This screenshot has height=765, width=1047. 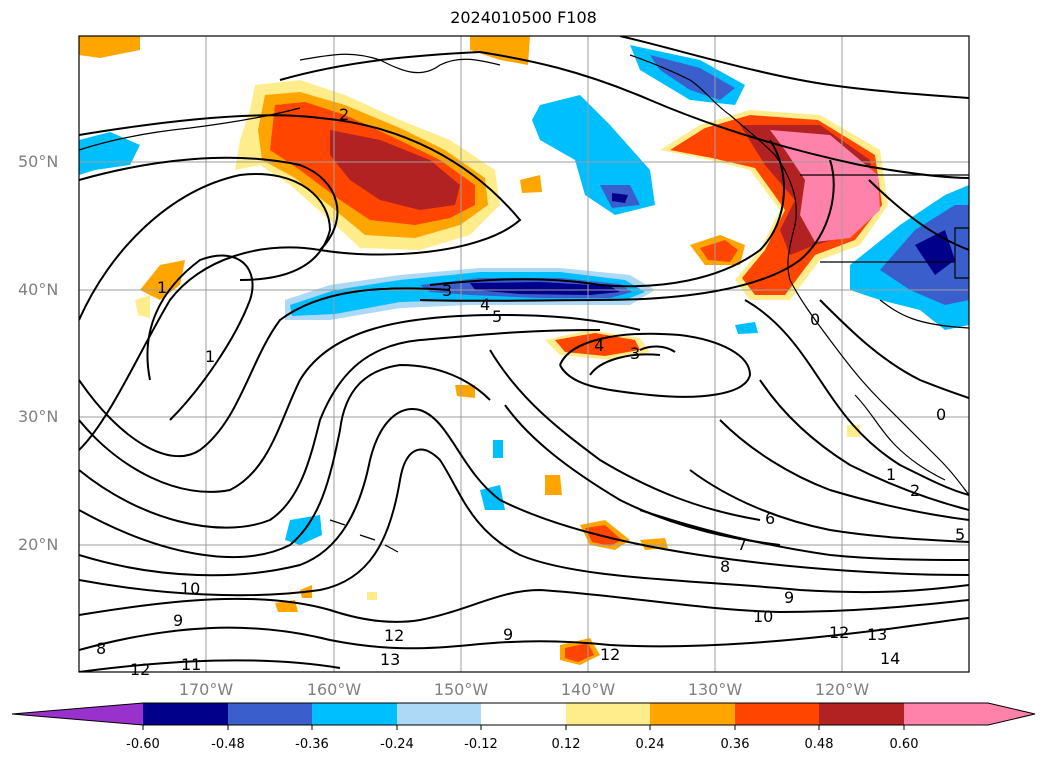 I want to click on lat-label: 30°N, so click(x=38, y=416).